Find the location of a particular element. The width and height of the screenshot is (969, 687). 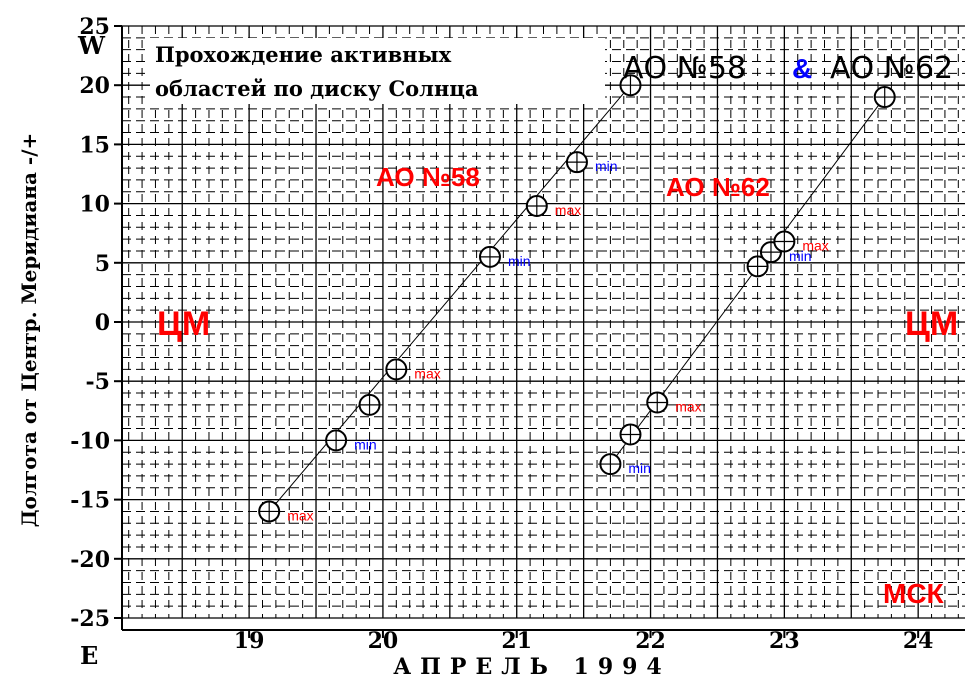

y-tick-label: -25 is located at coordinates (90, 619).